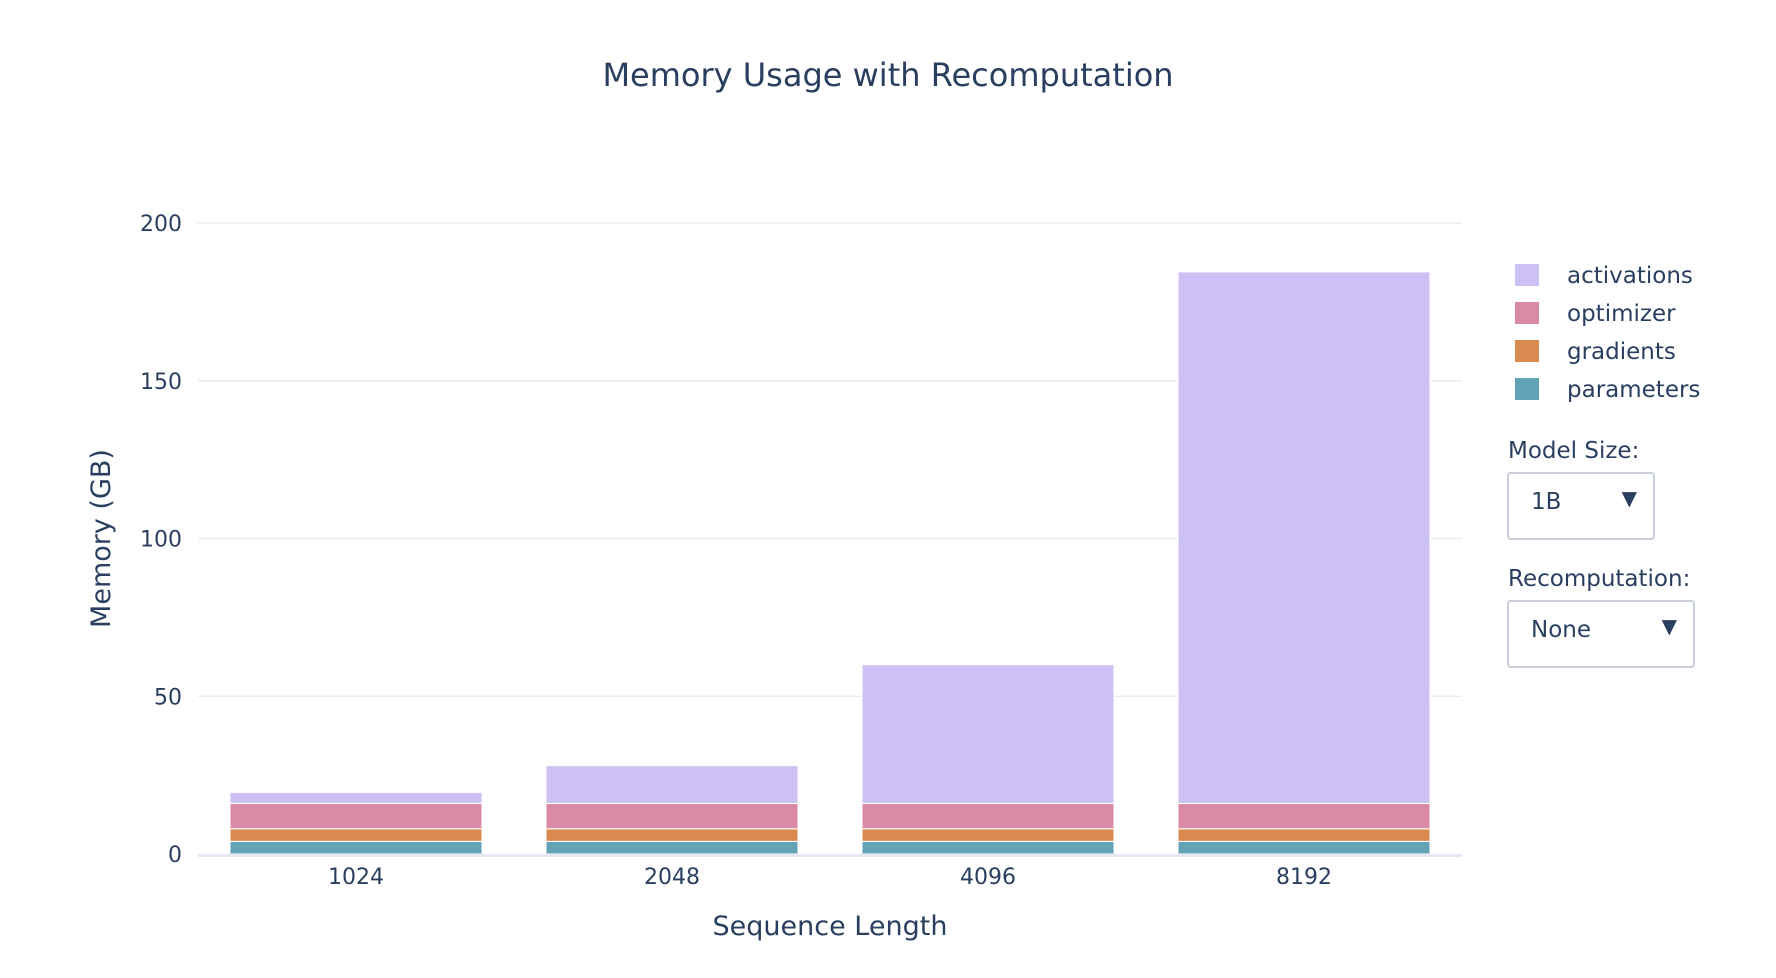 The width and height of the screenshot is (1776, 978). I want to click on y-tick-label: 50, so click(168, 697).